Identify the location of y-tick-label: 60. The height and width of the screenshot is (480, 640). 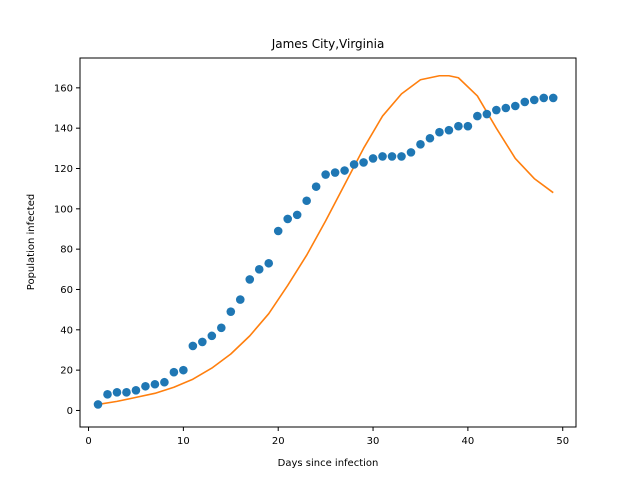
(66, 290).